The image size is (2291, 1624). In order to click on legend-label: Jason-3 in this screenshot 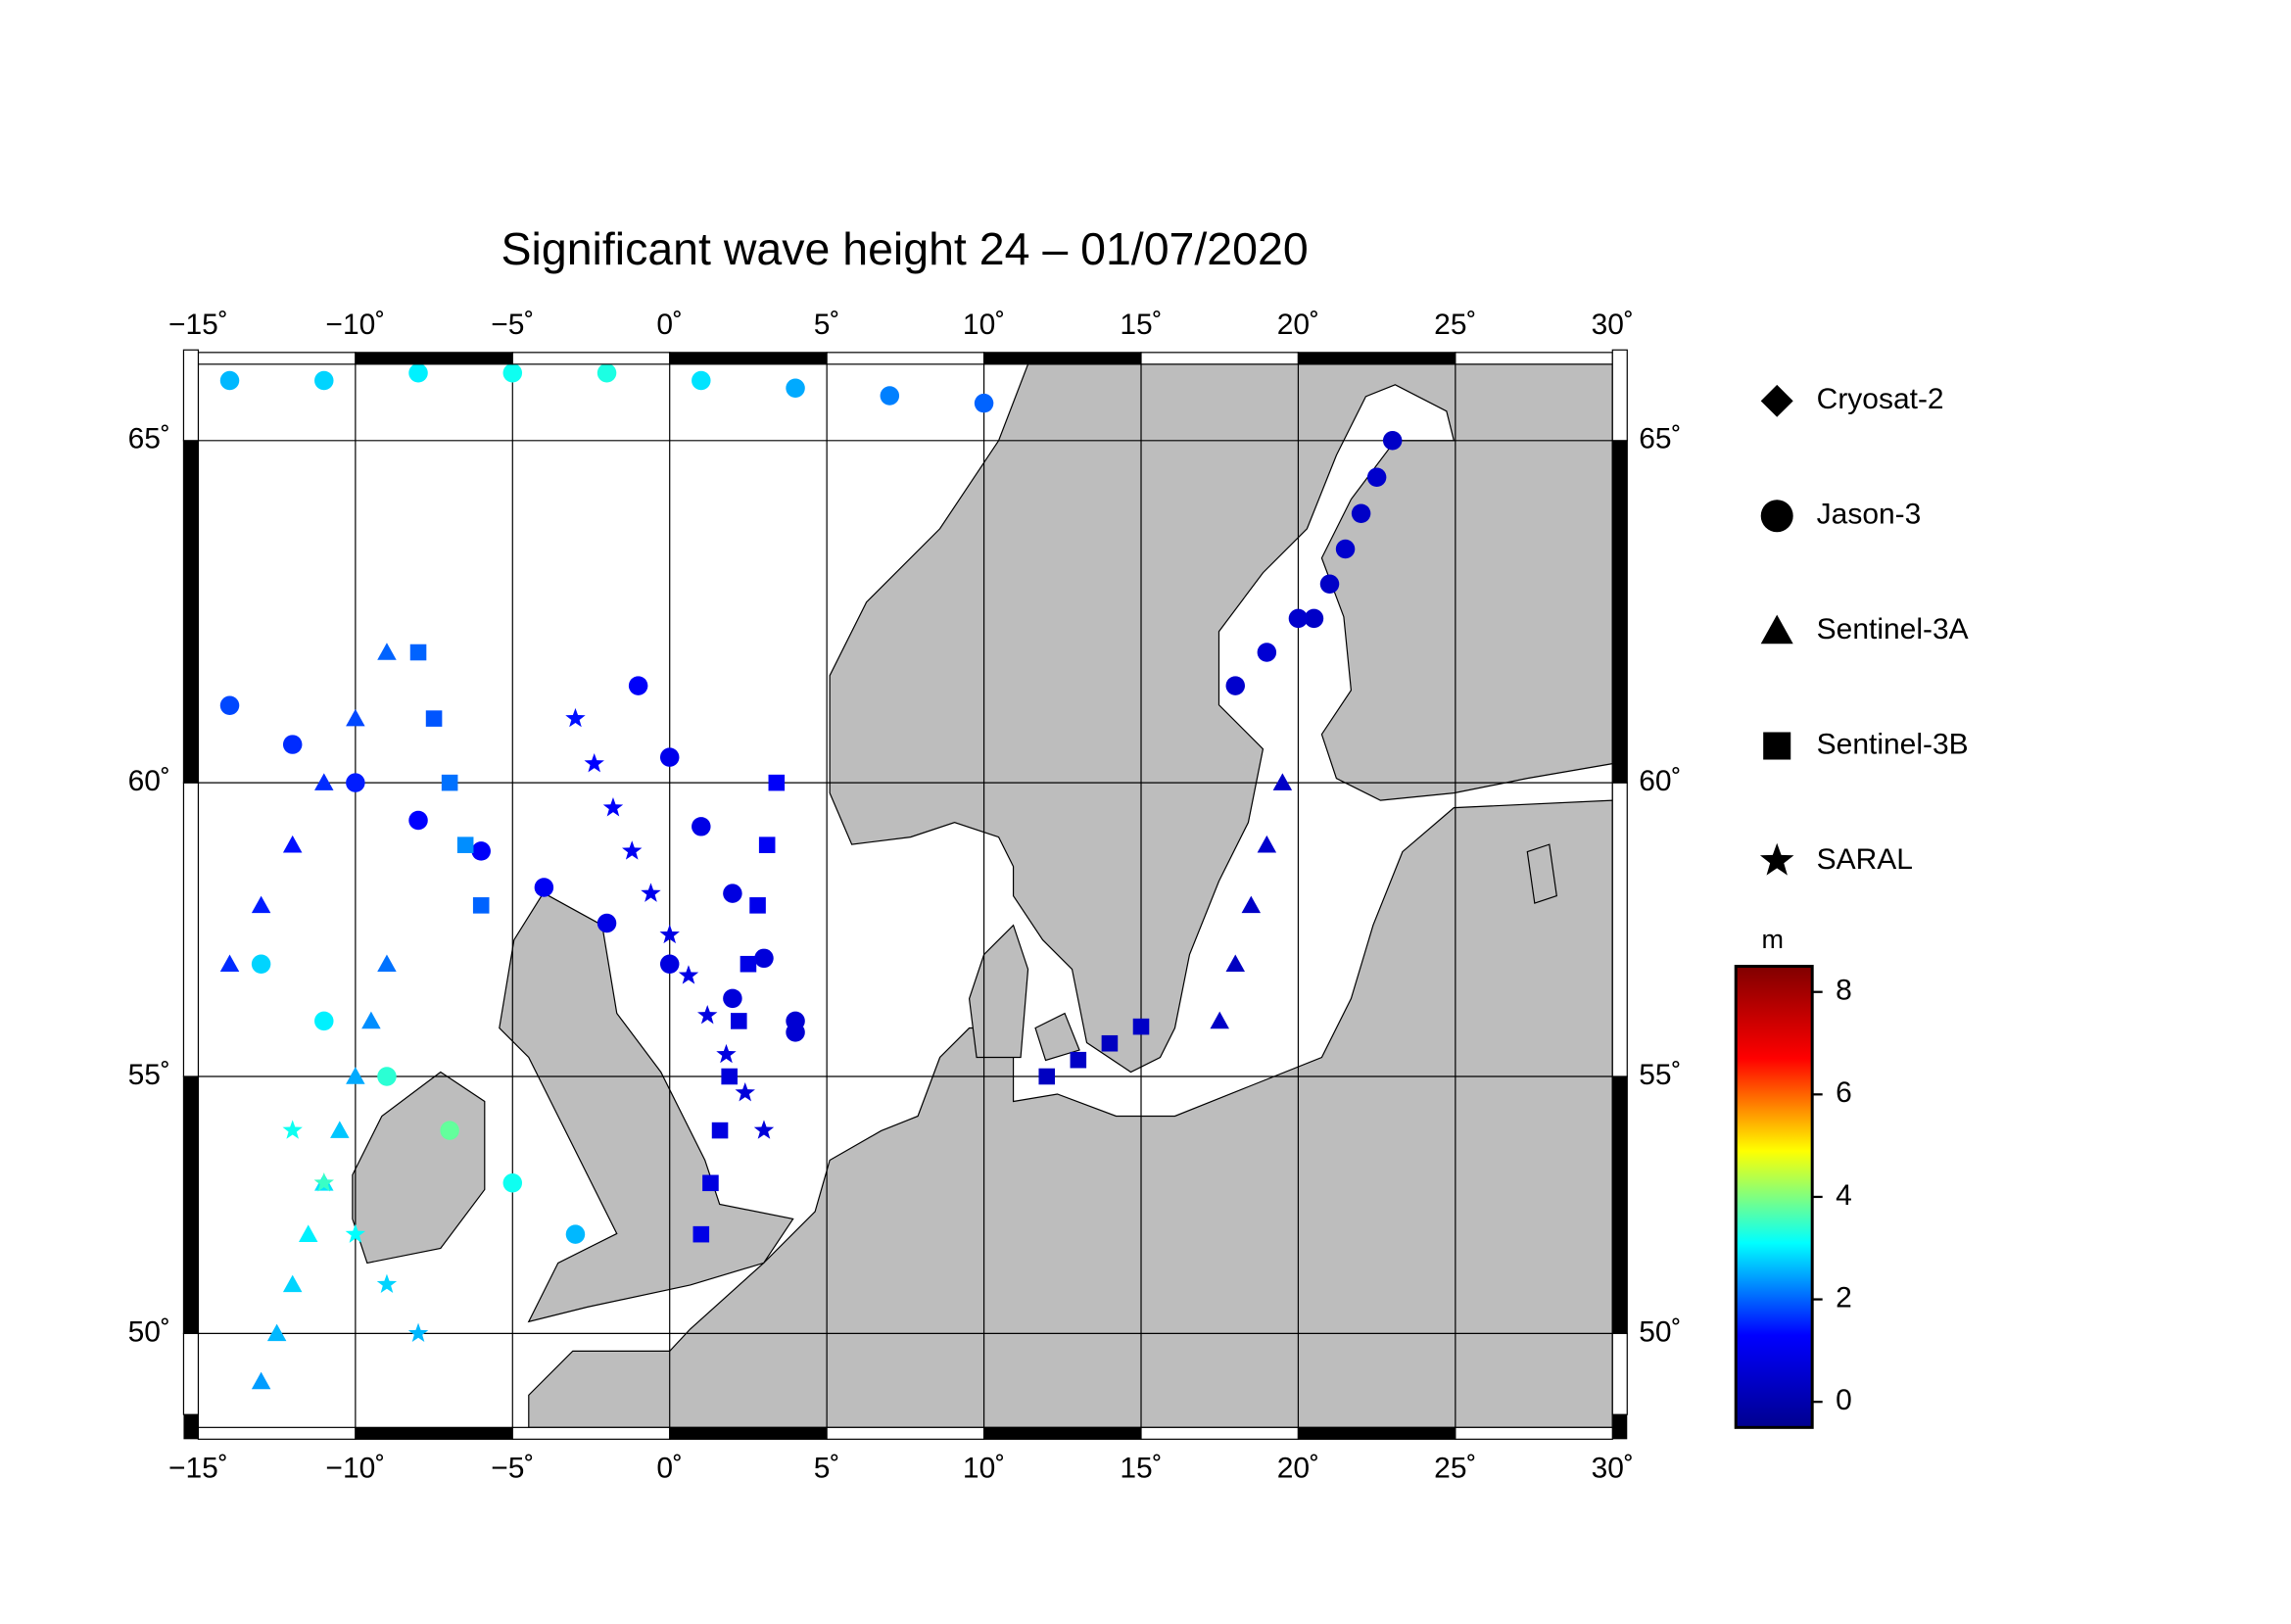, I will do `click(1869, 515)`.